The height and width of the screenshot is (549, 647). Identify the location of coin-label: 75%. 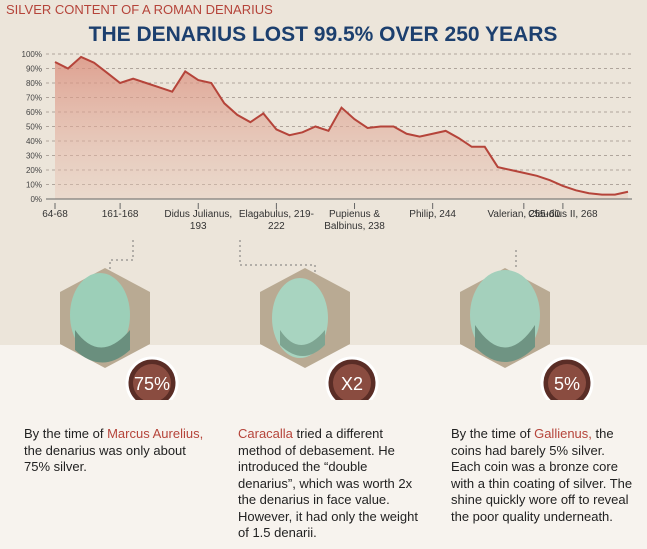
(152, 384).